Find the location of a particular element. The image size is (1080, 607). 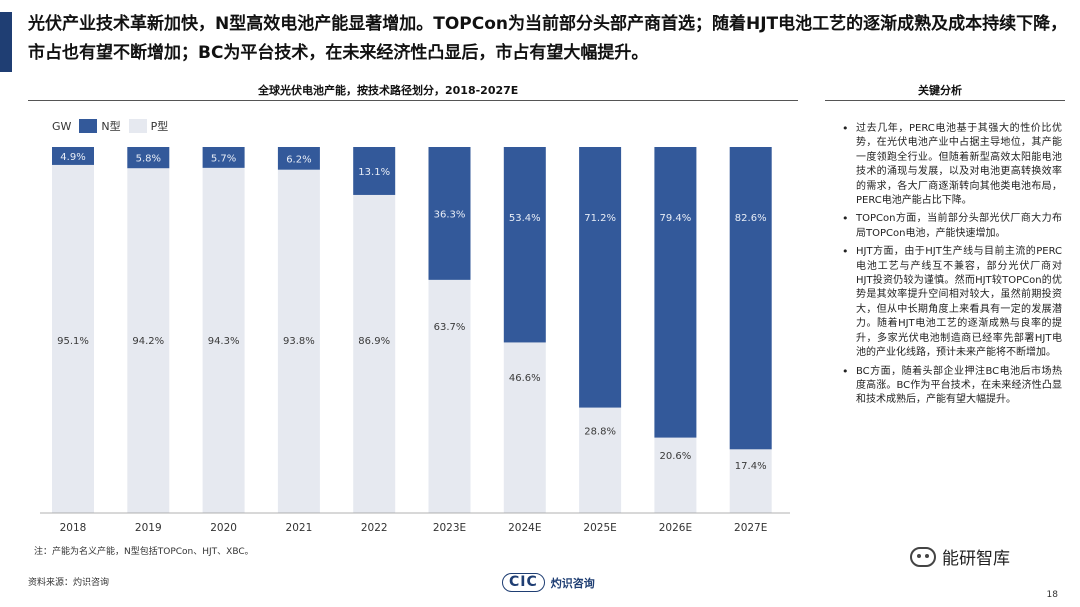

page-number: 18 is located at coordinates (1052, 595).